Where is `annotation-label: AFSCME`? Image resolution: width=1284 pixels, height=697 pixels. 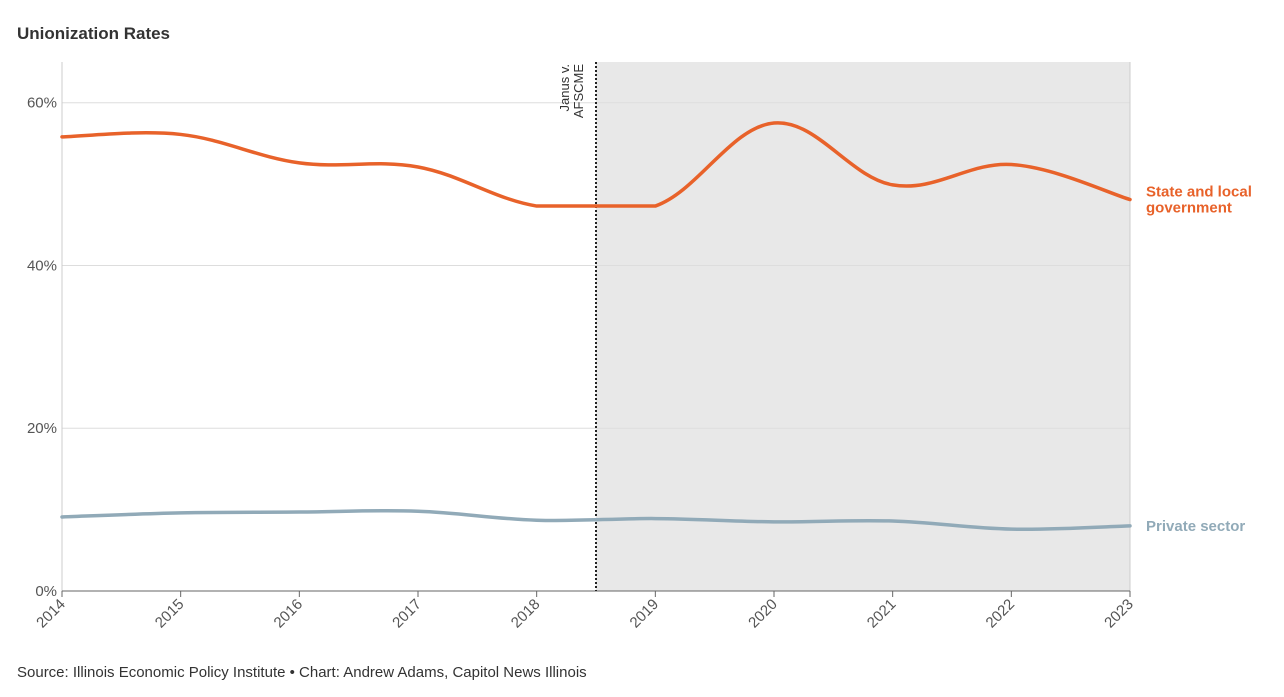
annotation-label: AFSCME is located at coordinates (578, 91).